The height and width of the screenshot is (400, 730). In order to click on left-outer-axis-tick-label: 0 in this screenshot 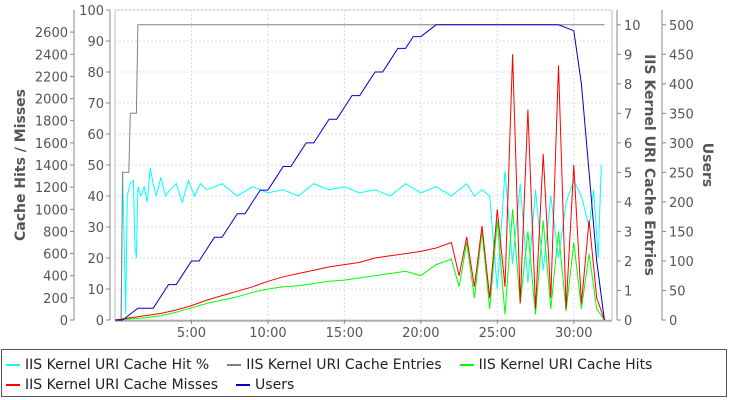, I will do `click(64, 321)`.